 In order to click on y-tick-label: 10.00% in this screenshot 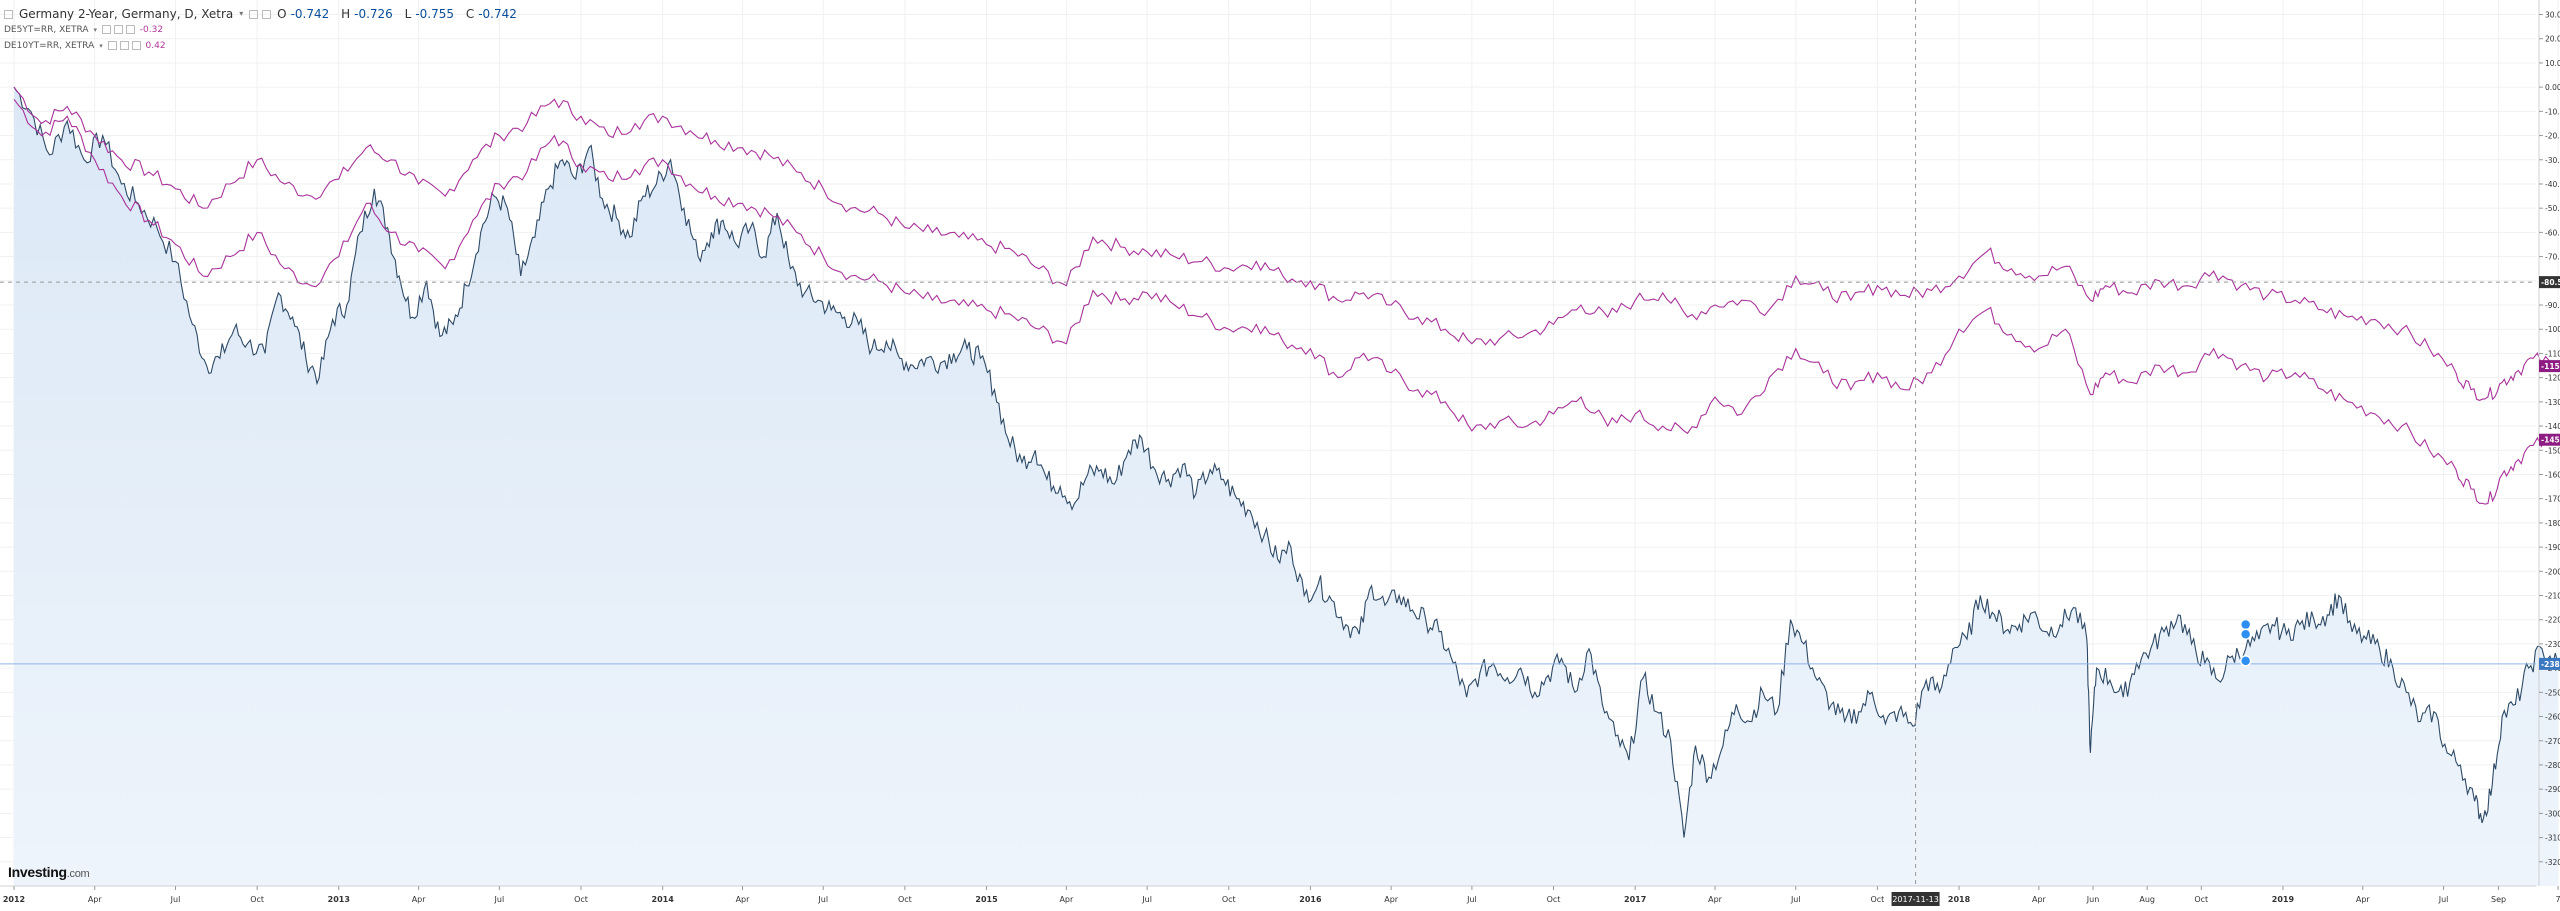, I will do `click(2552, 63)`.